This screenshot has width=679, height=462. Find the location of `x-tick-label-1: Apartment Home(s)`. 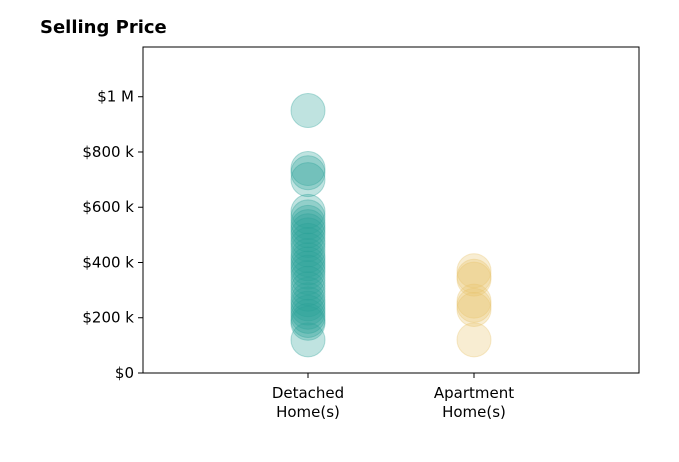

x-tick-label-1: Apartment Home(s) is located at coordinates (474, 402).